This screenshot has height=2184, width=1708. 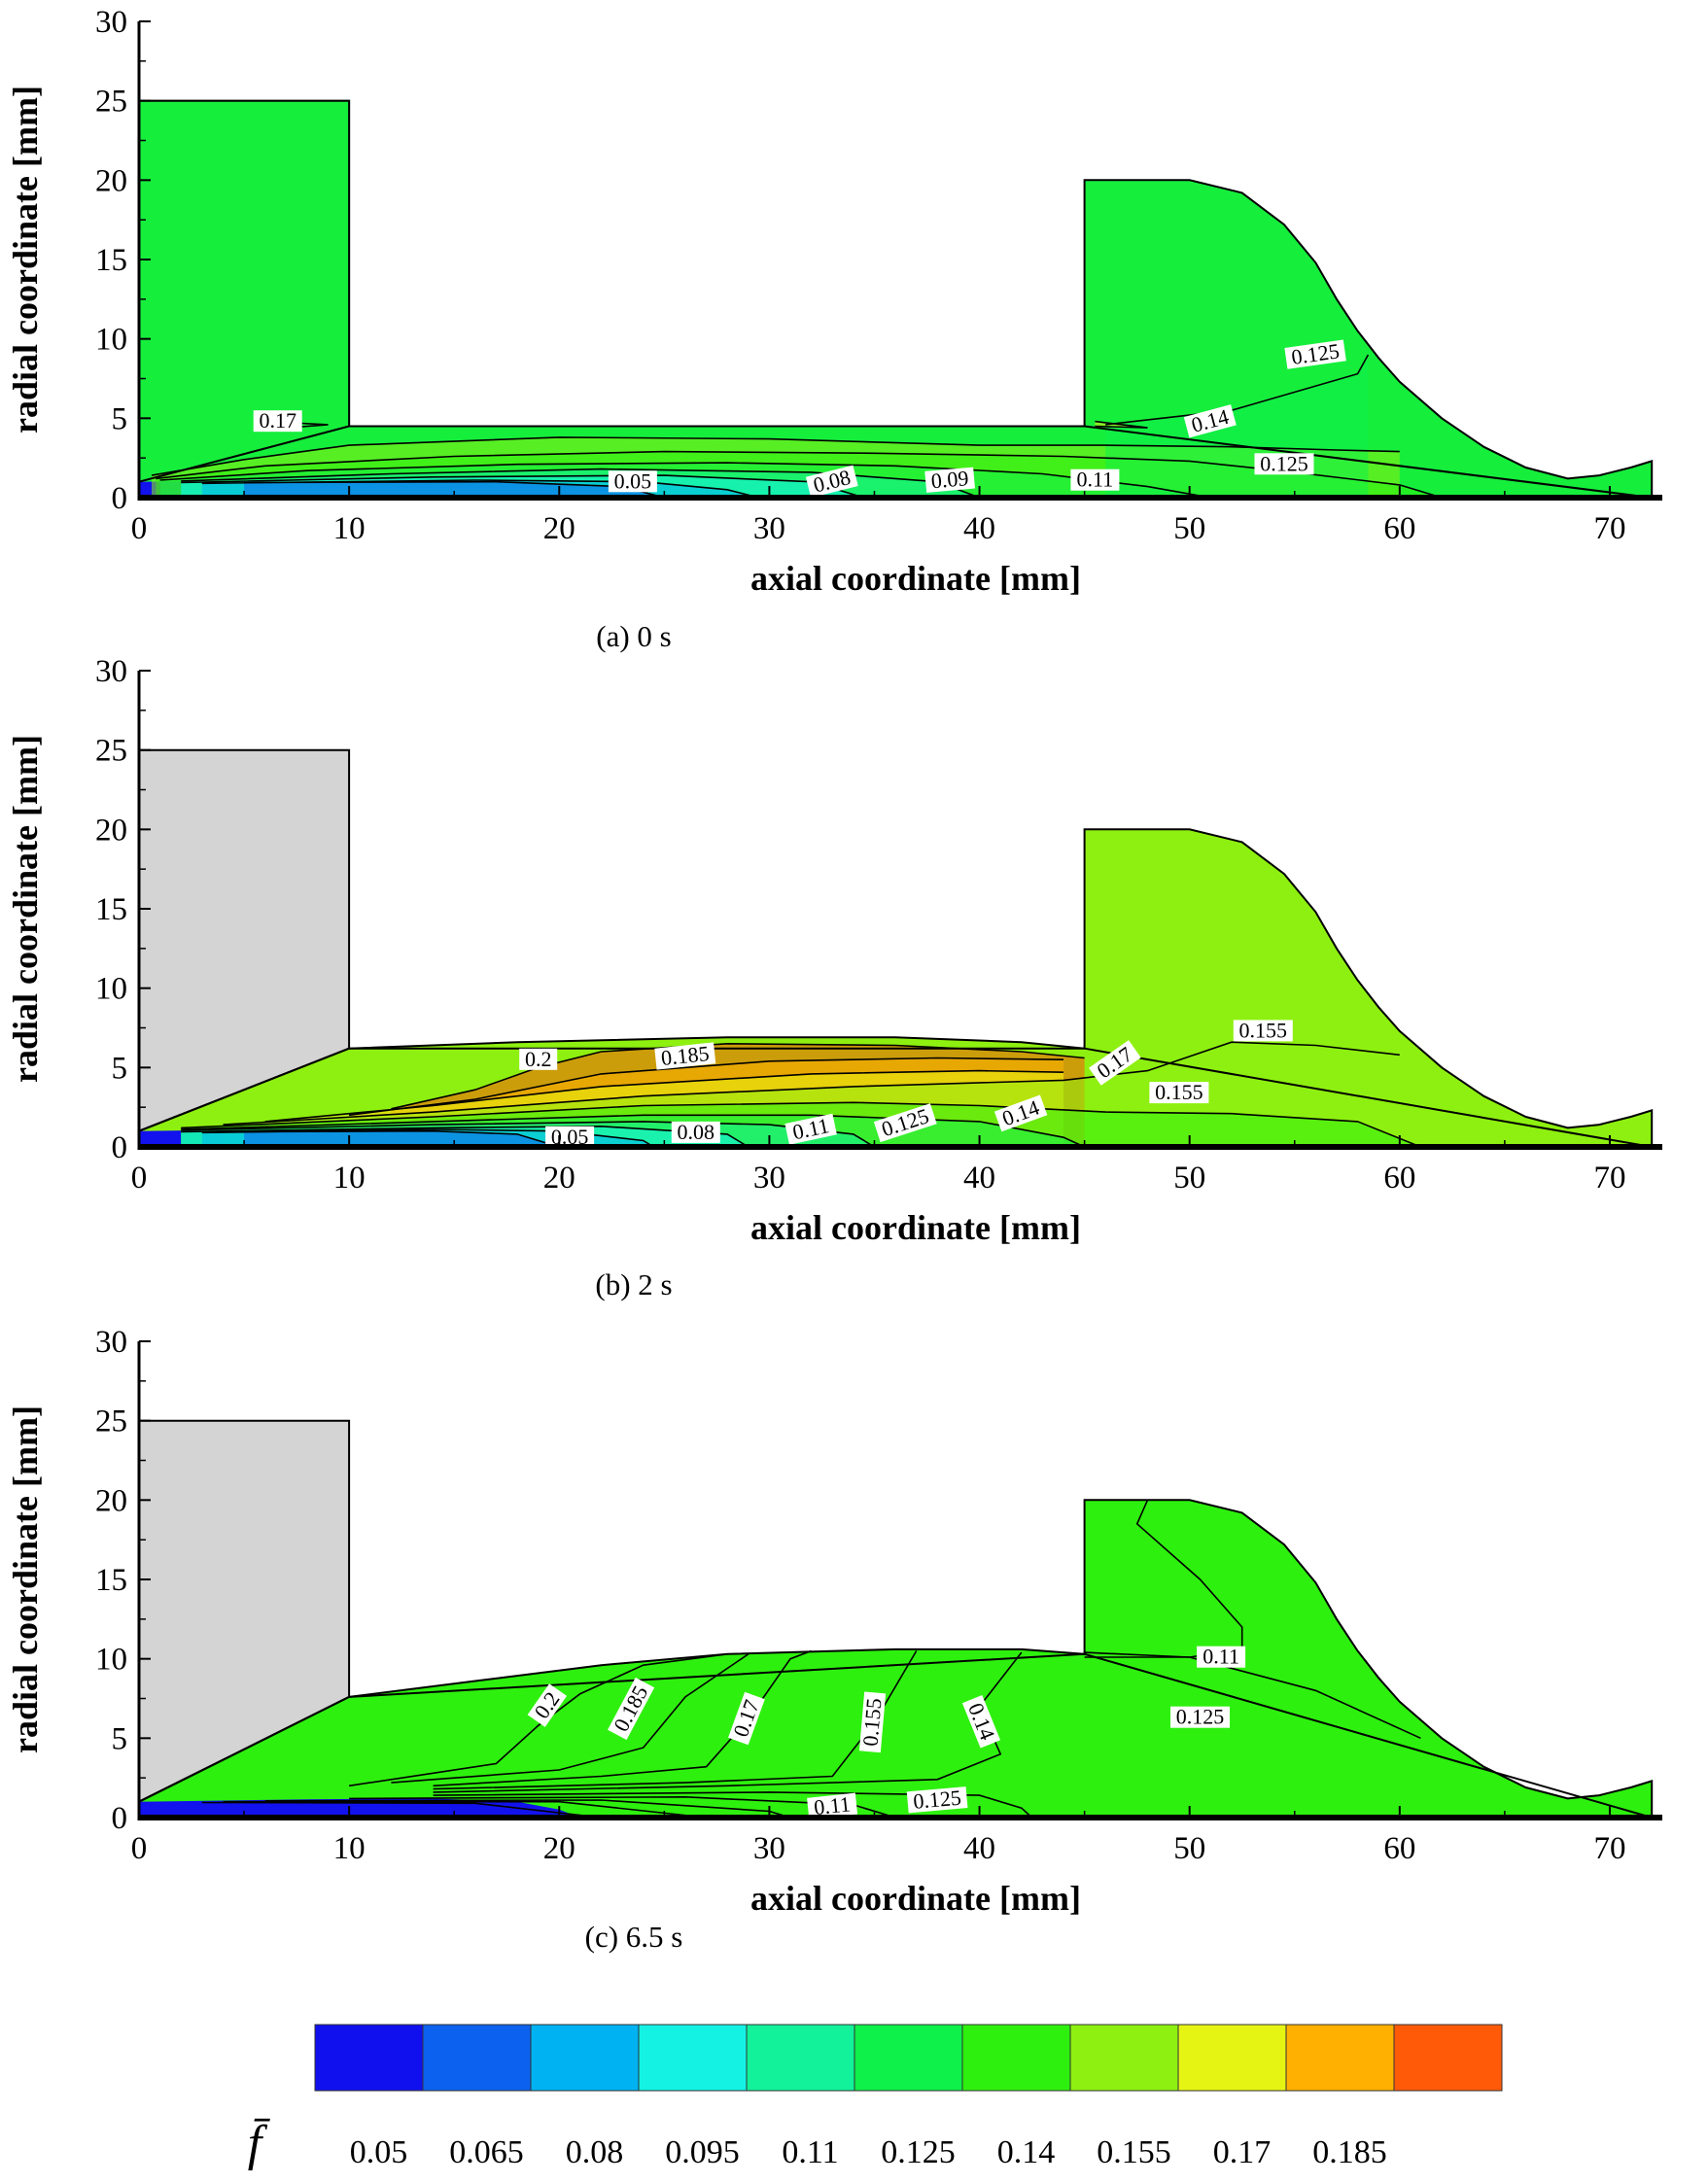 I want to click on panel-c-y-tick-label-6: 30, so click(x=111, y=1342).